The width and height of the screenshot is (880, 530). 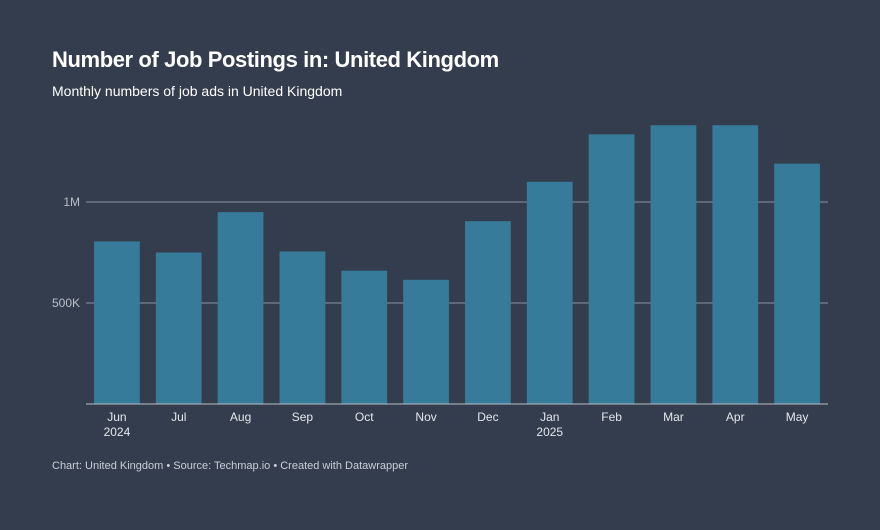 I want to click on bar-jul, so click(x=178, y=328).